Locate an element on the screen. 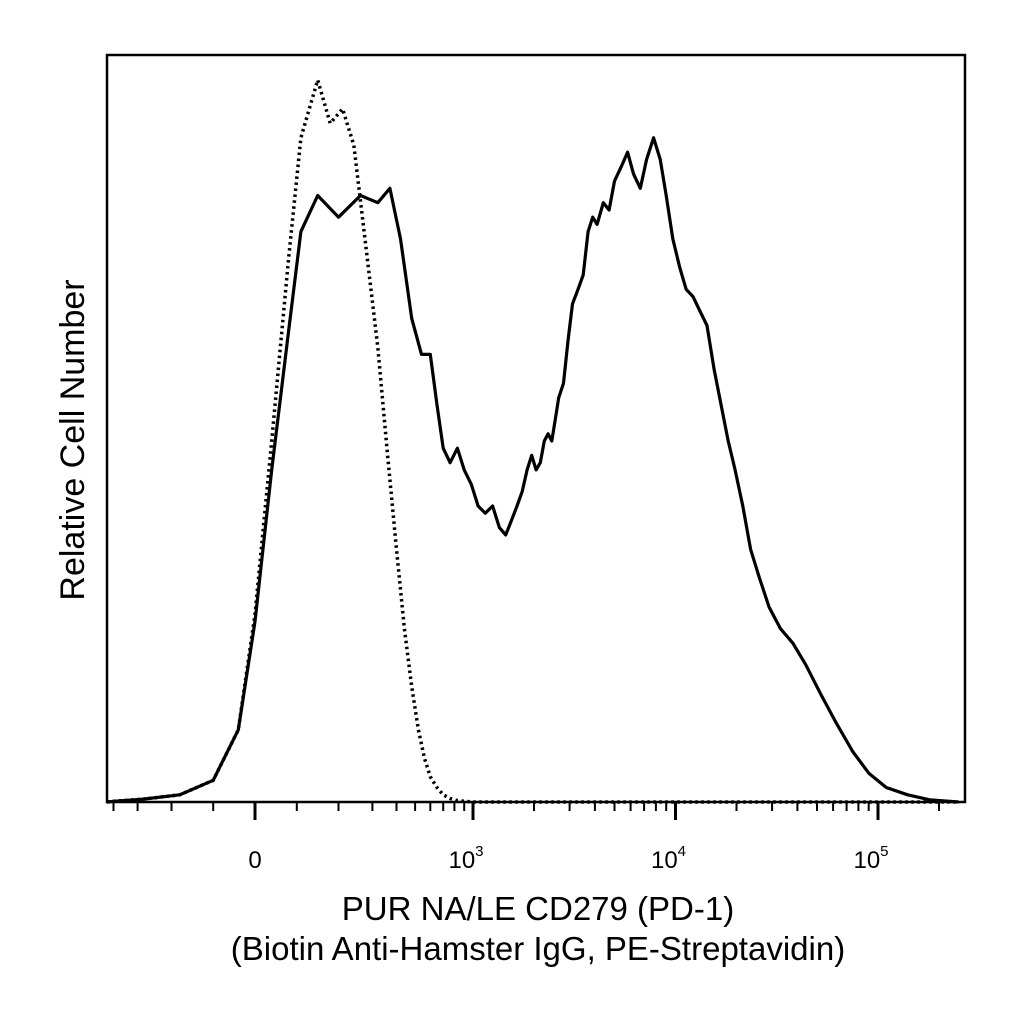  x-tick-label-0: 0 is located at coordinates (254, 860).